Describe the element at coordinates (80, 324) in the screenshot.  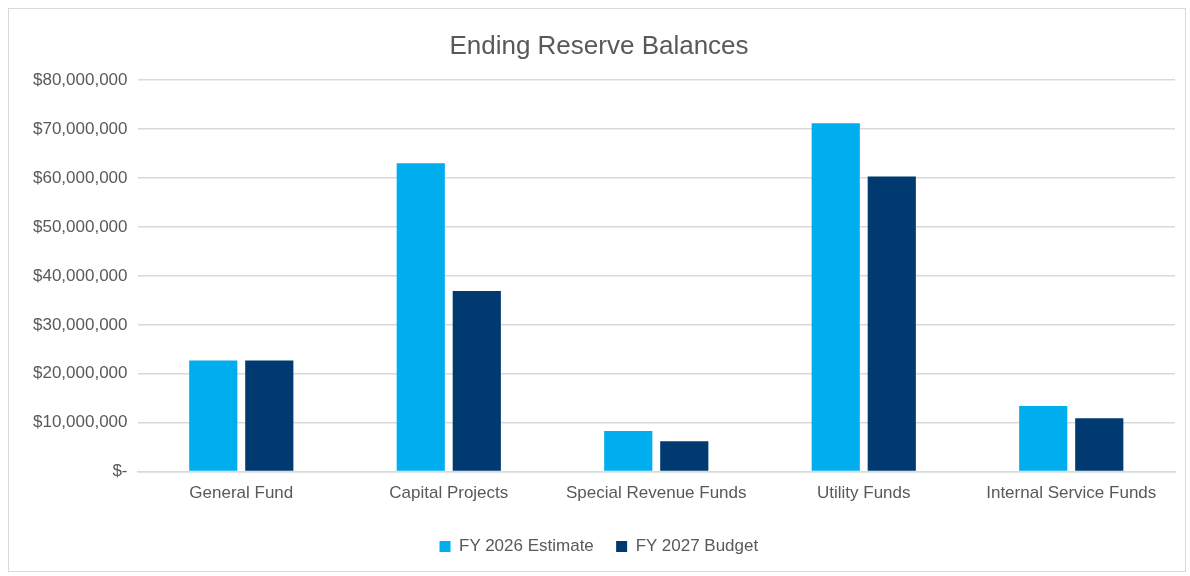
I see `y-tick-label: $30,000,000` at that location.